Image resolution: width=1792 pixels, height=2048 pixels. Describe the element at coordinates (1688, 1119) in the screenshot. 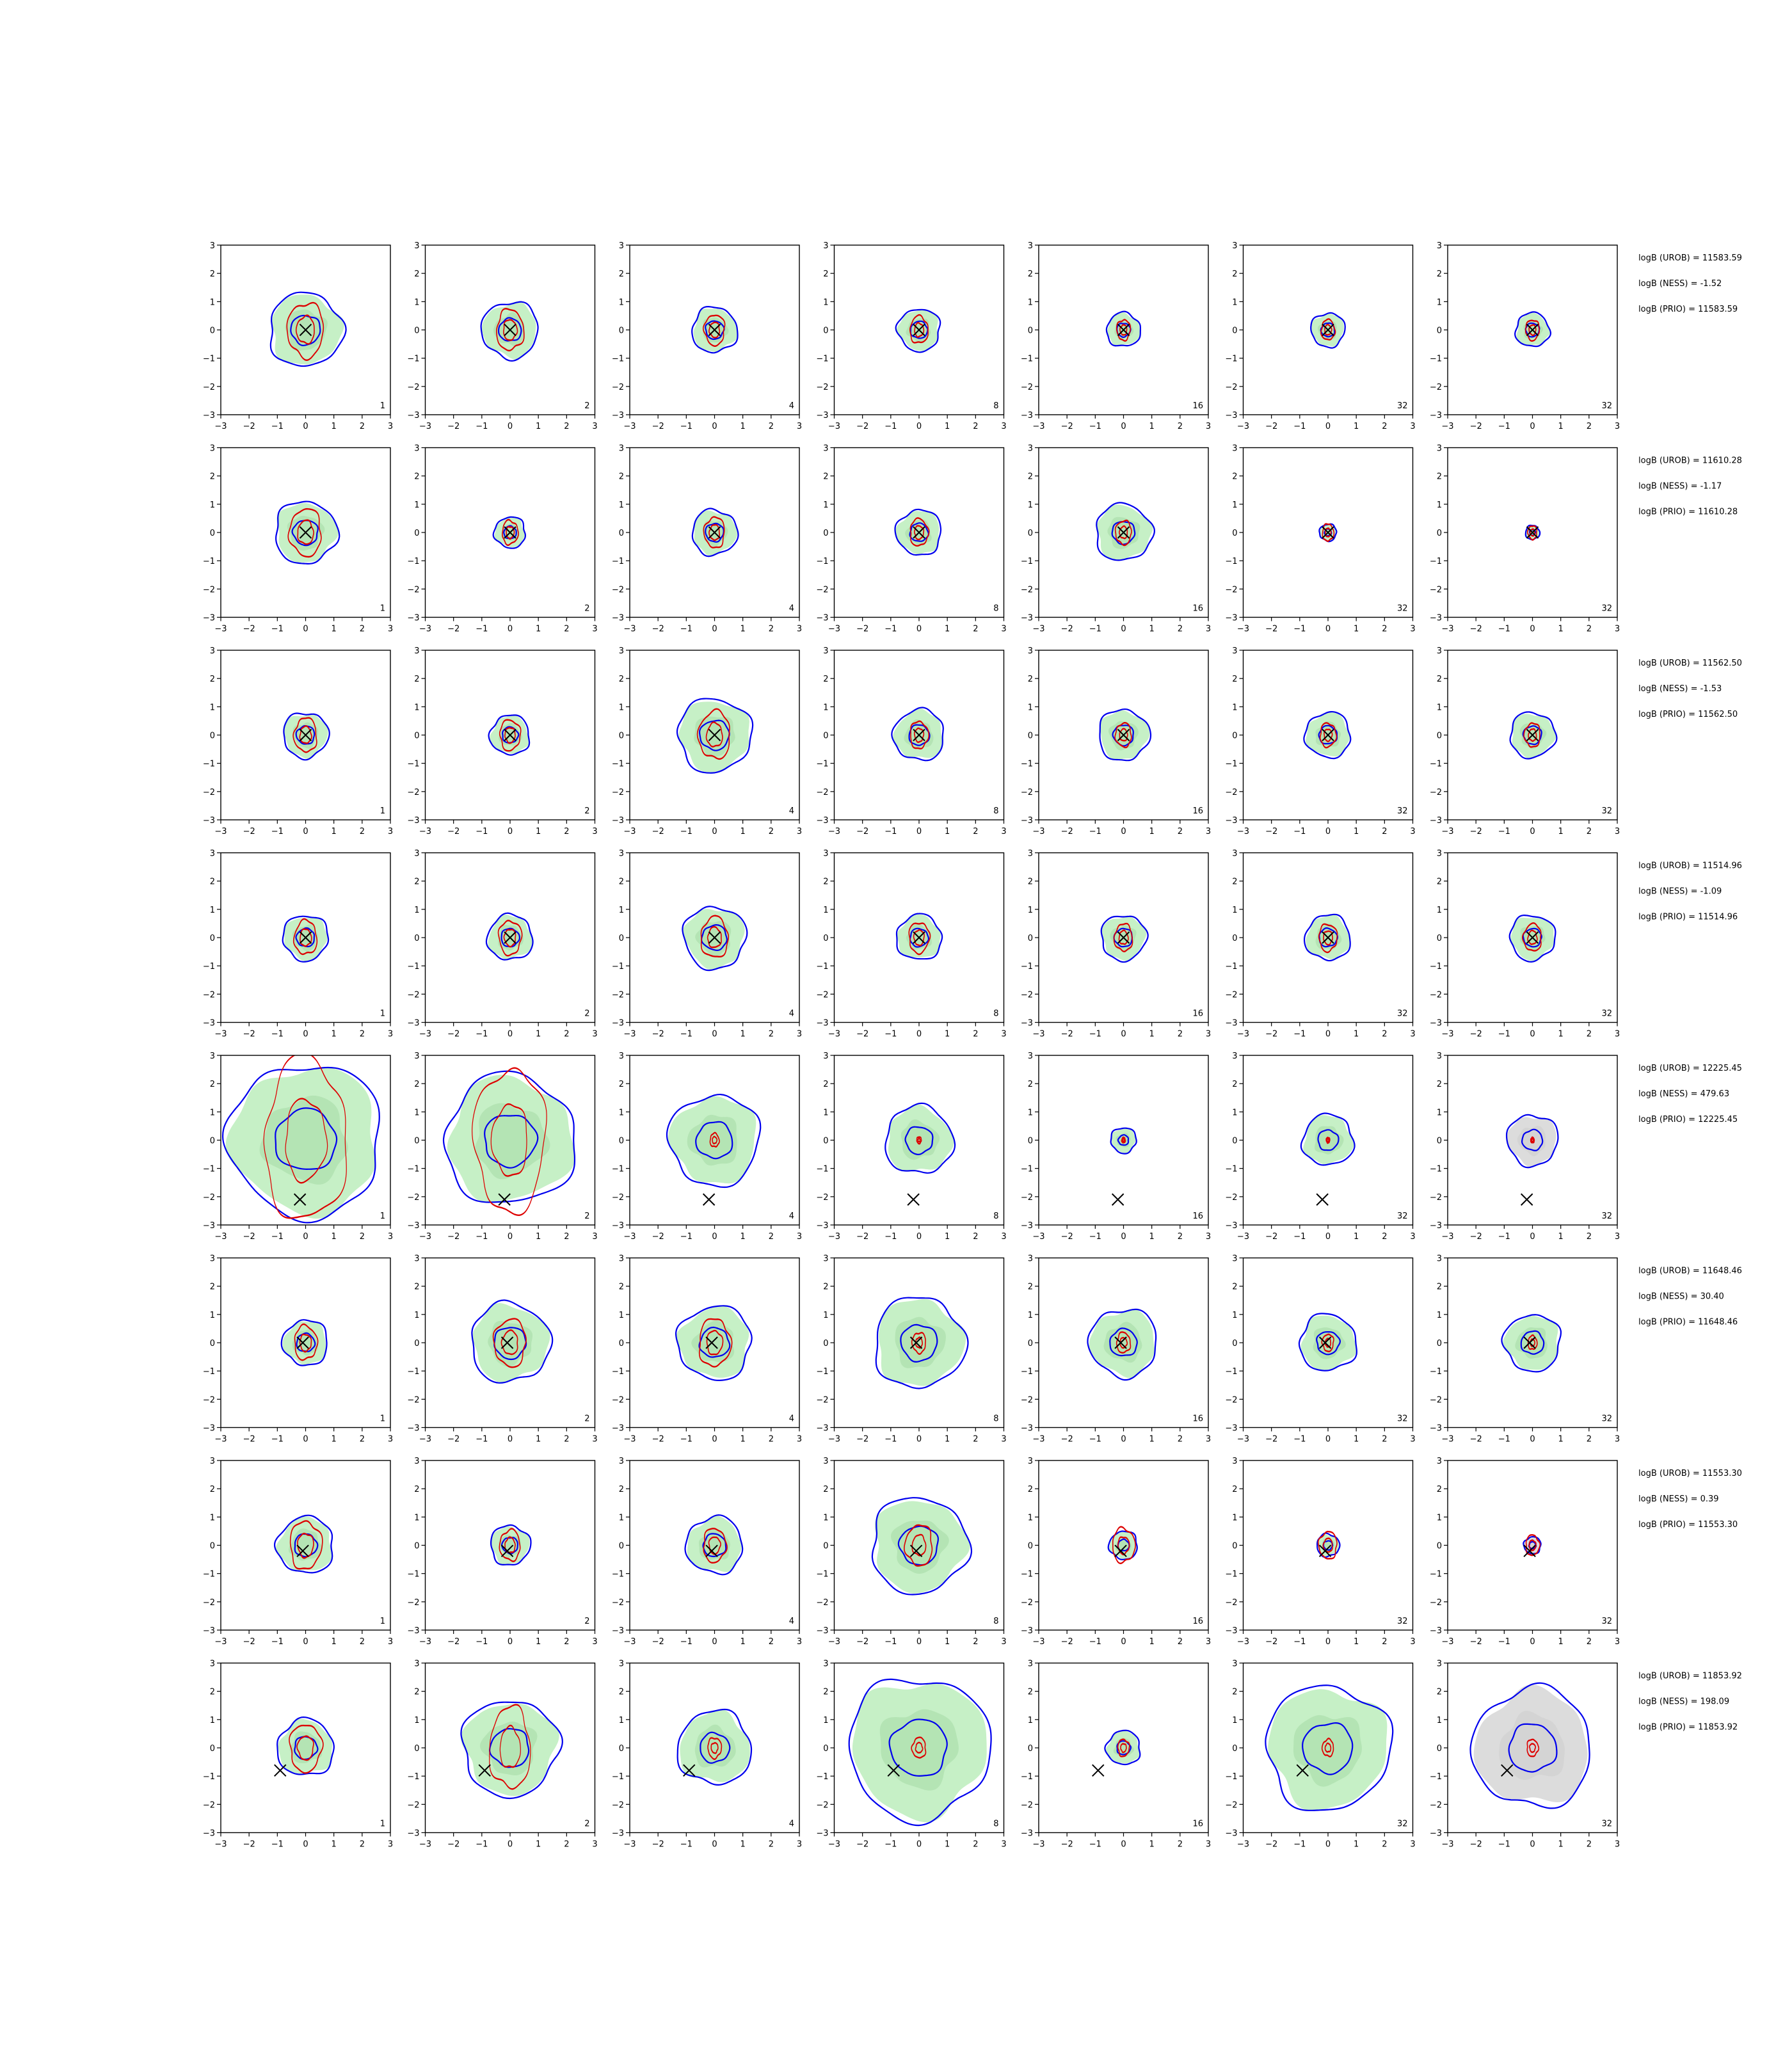

I see `logb-stat-text: logB (PRIO) = 12225.45` at that location.